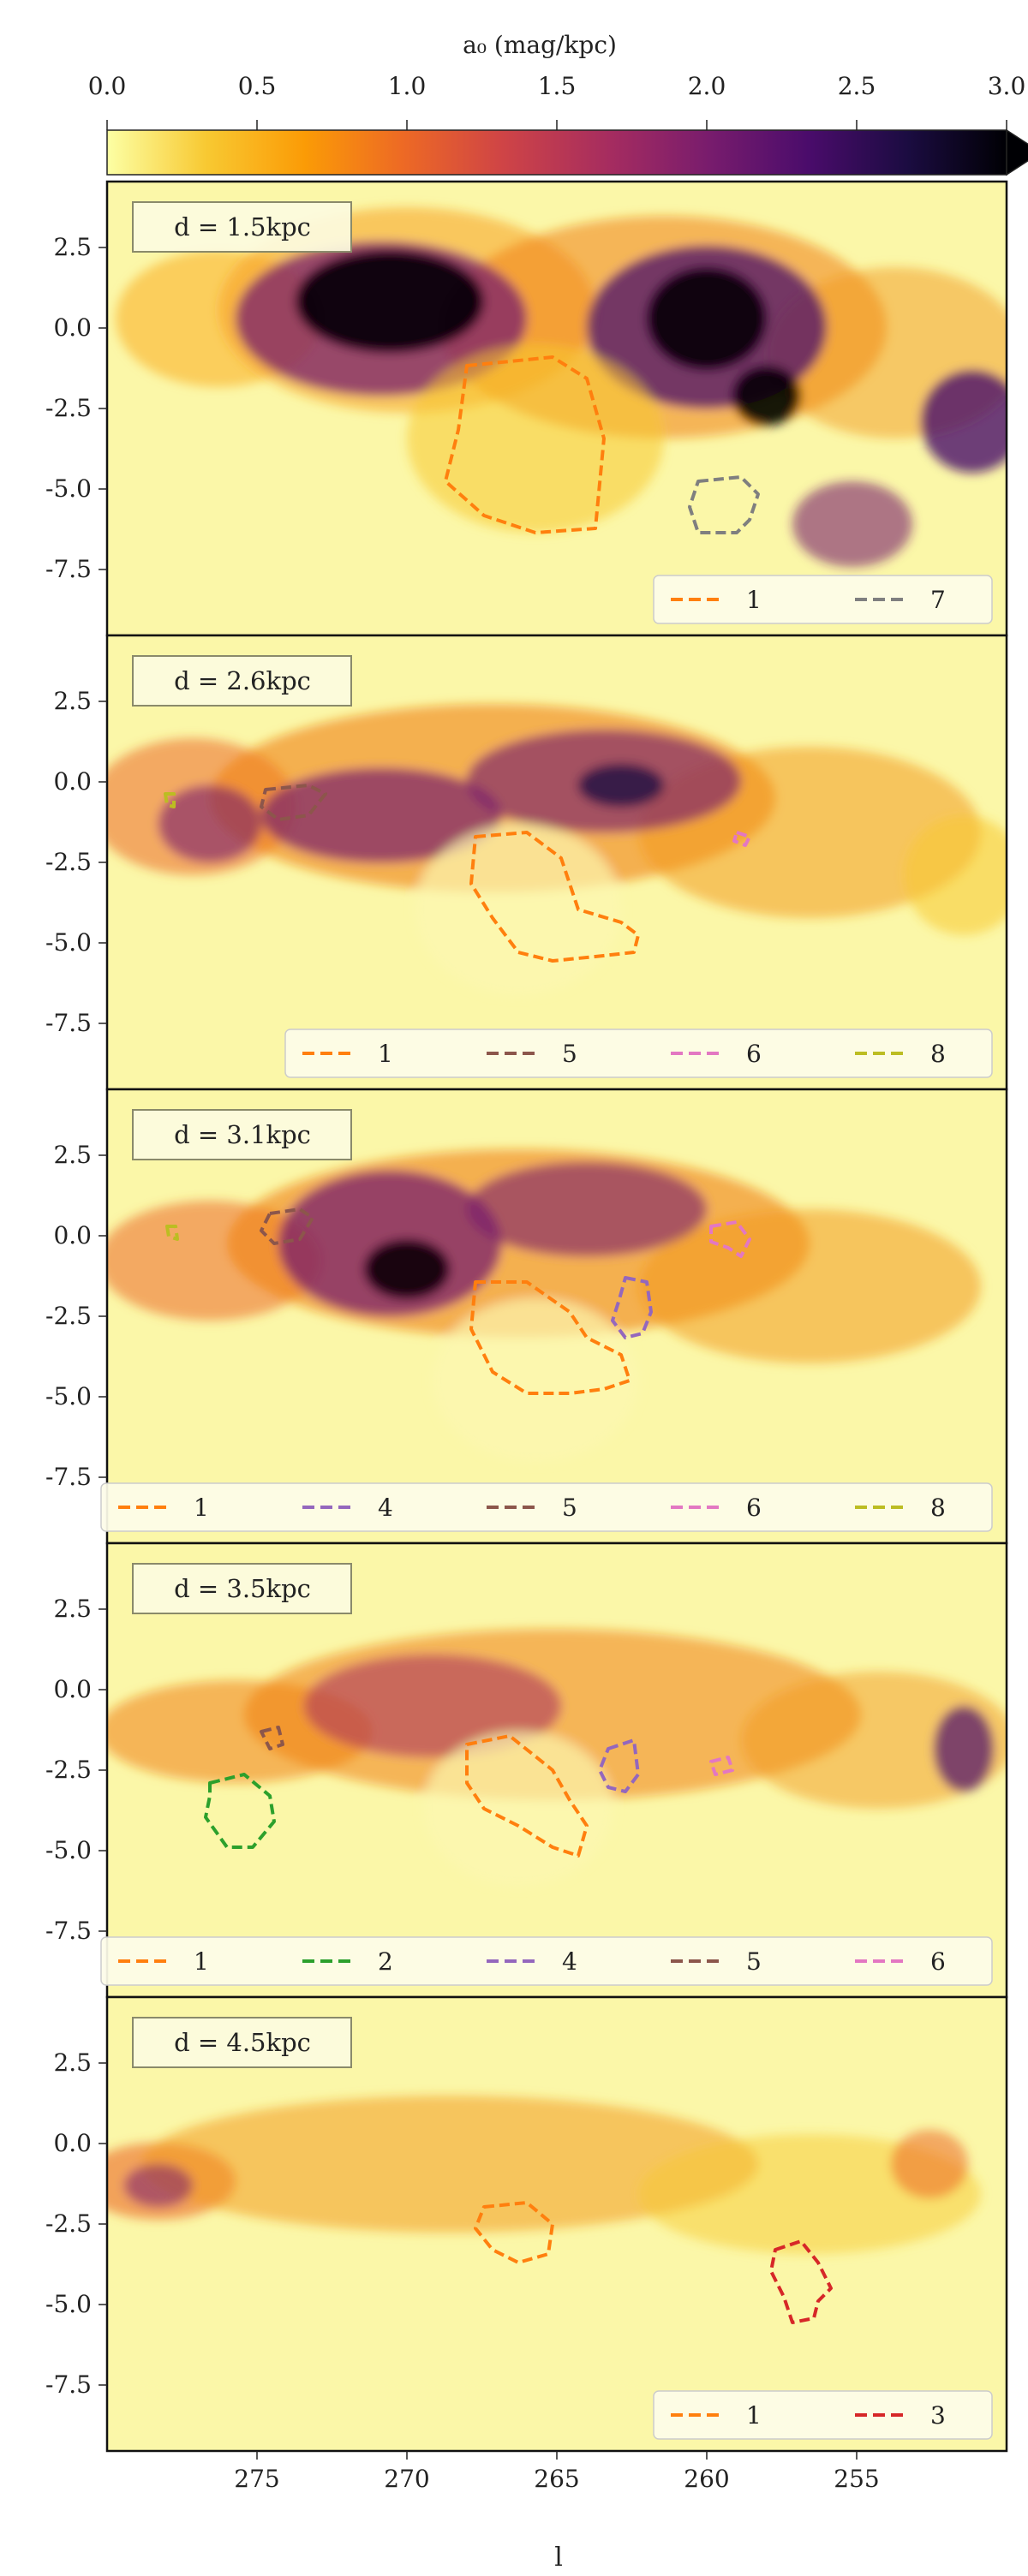 The image size is (1028, 2576). Describe the element at coordinates (547, 1961) in the screenshot. I see `legend: 1 2 4 5 6` at that location.